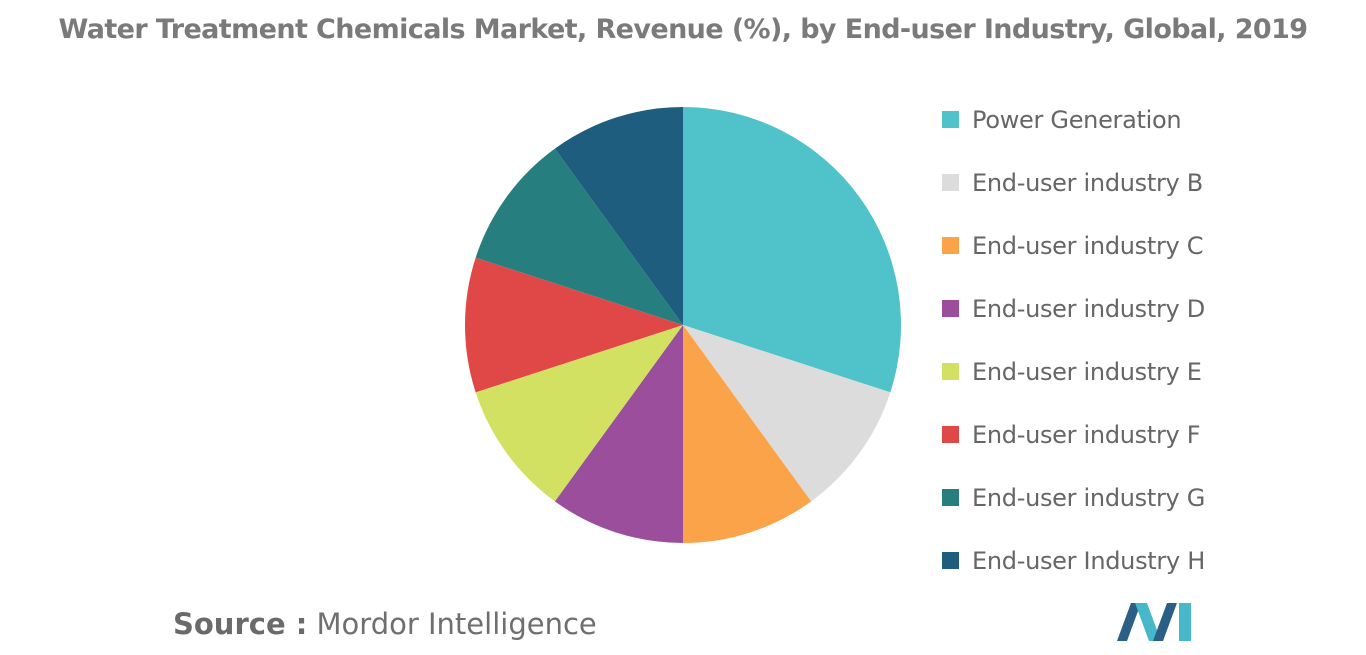 The height and width of the screenshot is (655, 1366). Describe the element at coordinates (240, 624) in the screenshot. I see `source-label: Source :` at that location.